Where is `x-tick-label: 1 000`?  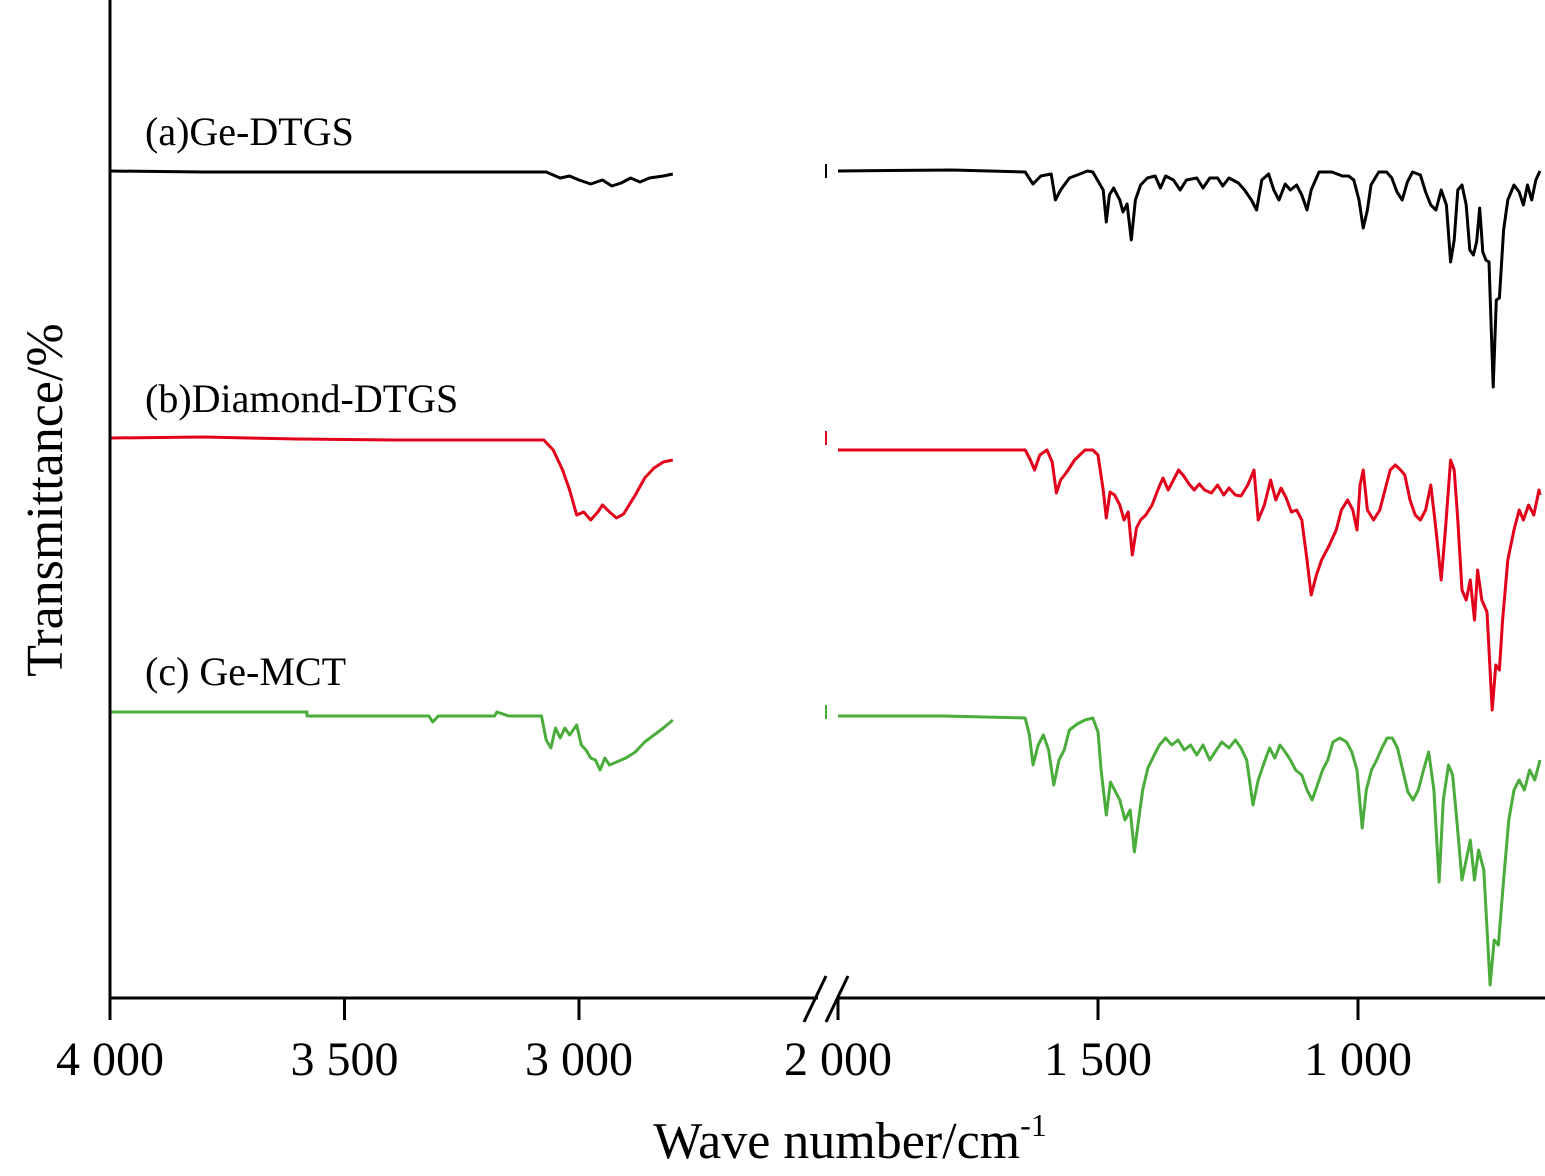 x-tick-label: 1 000 is located at coordinates (1358, 1059).